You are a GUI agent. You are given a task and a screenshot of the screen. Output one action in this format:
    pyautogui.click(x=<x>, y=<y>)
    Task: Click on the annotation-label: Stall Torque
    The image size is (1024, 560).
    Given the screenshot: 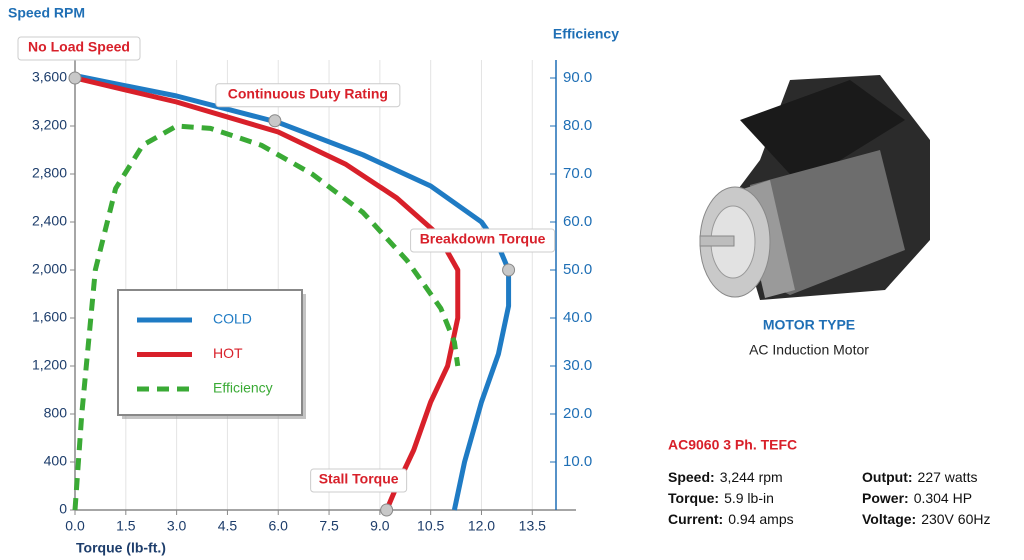 What is the action you would take?
    pyautogui.click(x=359, y=479)
    